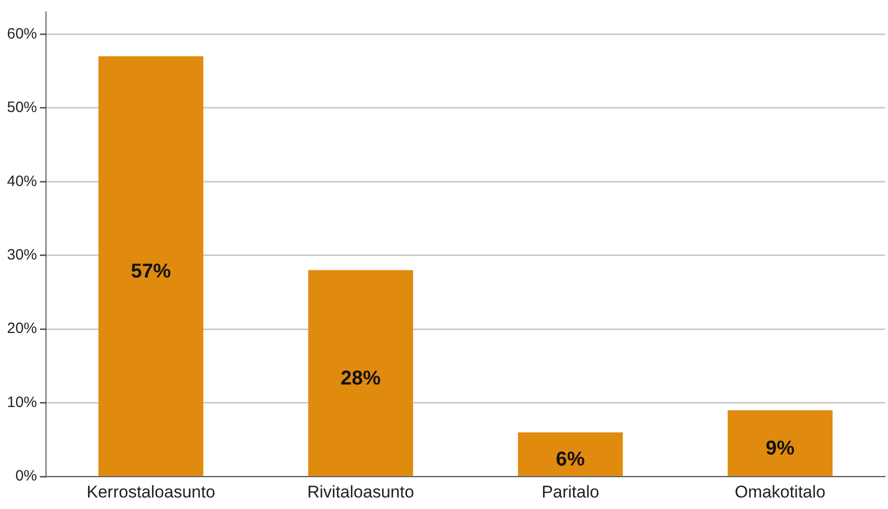 This screenshot has width=888, height=509. What do you see at coordinates (151, 492) in the screenshot?
I see `x-tick-label: Kerrostaloasunto` at bounding box center [151, 492].